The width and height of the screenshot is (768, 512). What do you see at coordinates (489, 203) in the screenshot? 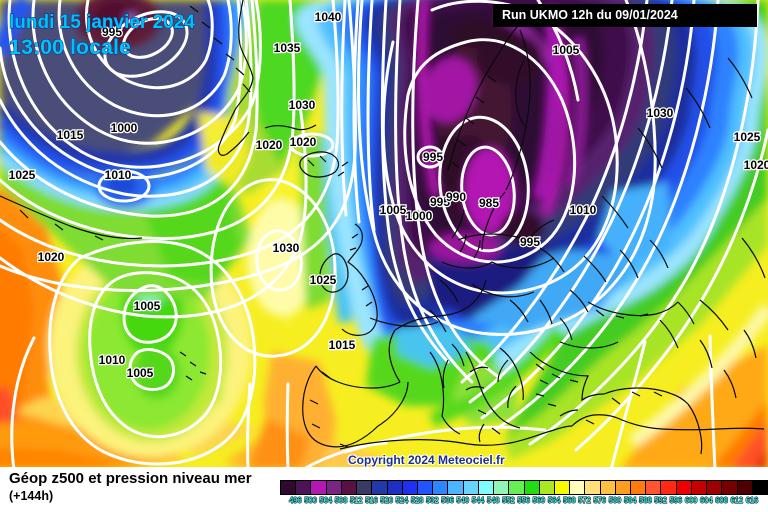
I see `svg-text: 985` at bounding box center [489, 203].